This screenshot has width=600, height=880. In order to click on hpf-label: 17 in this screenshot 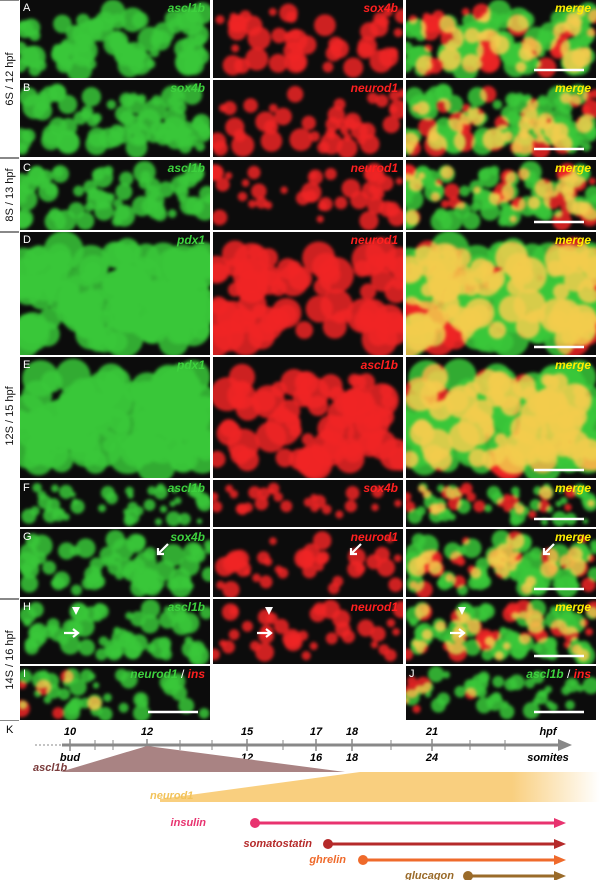, I will do `click(316, 732)`.